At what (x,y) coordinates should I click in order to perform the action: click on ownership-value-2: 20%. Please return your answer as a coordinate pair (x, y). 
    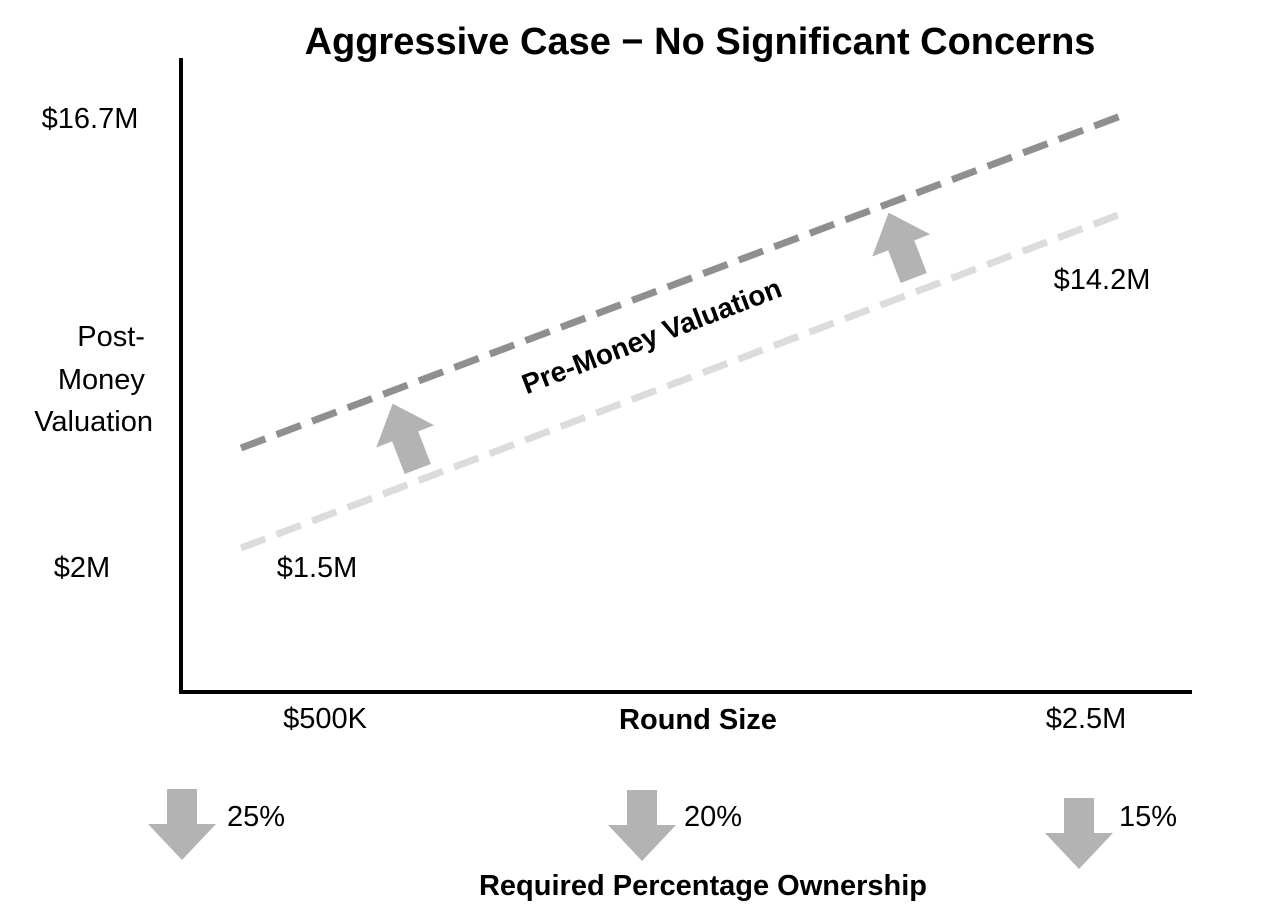
    Looking at the image, I should click on (713, 817).